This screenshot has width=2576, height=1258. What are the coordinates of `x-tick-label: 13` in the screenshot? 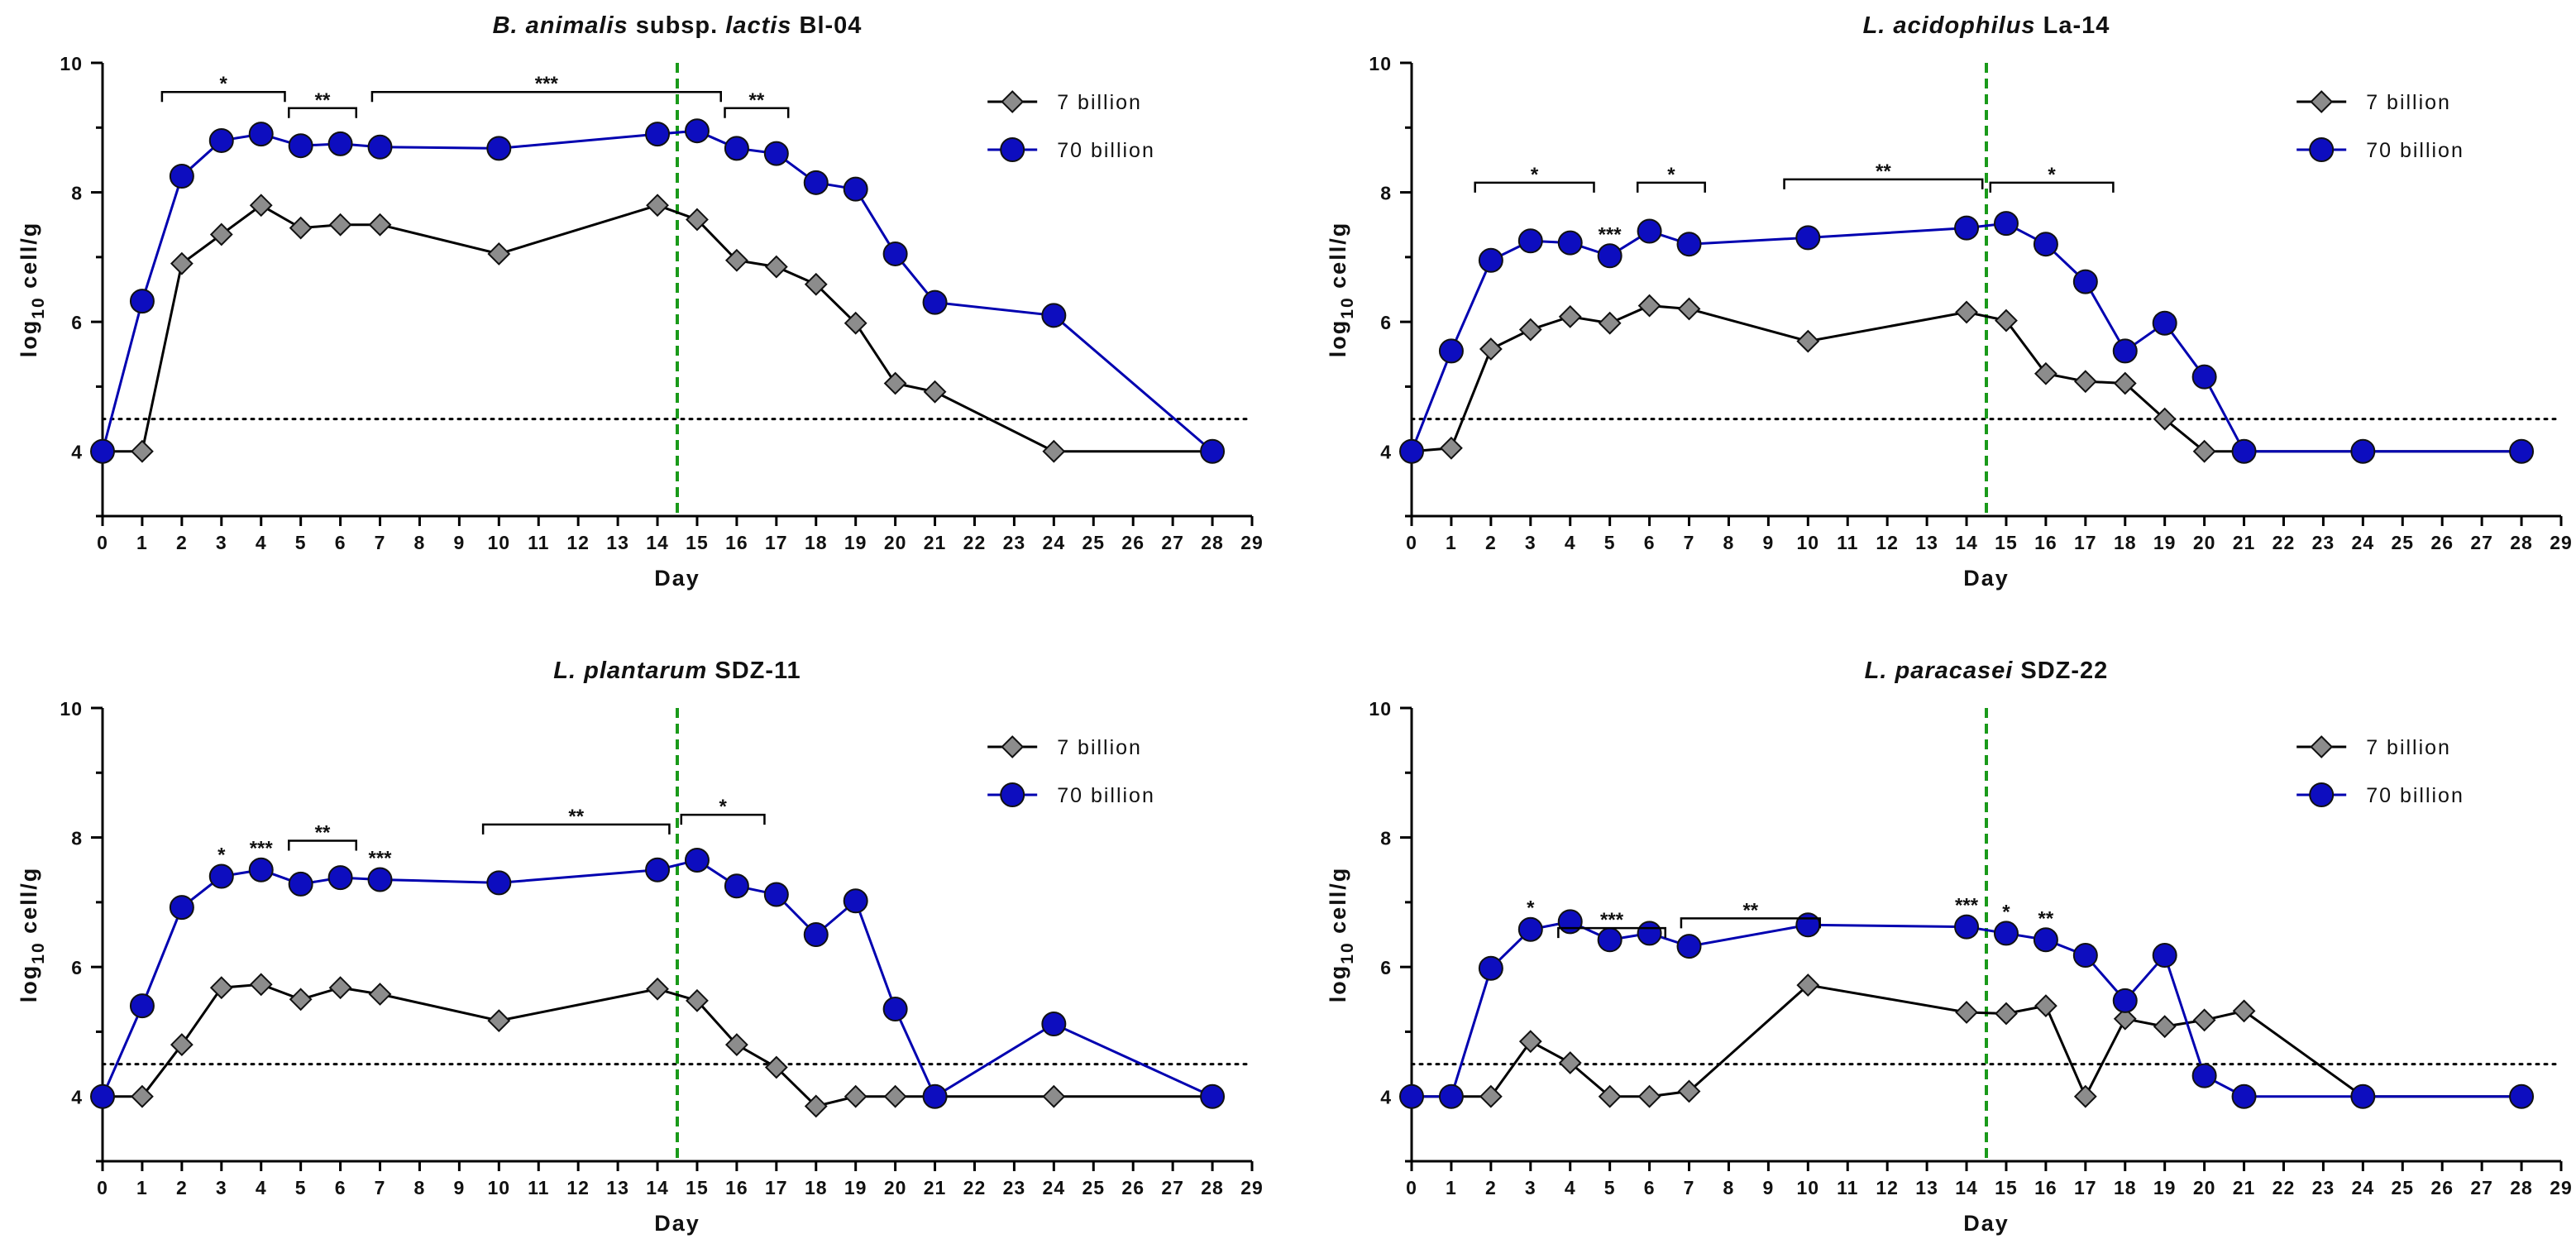 It's located at (1927, 1187).